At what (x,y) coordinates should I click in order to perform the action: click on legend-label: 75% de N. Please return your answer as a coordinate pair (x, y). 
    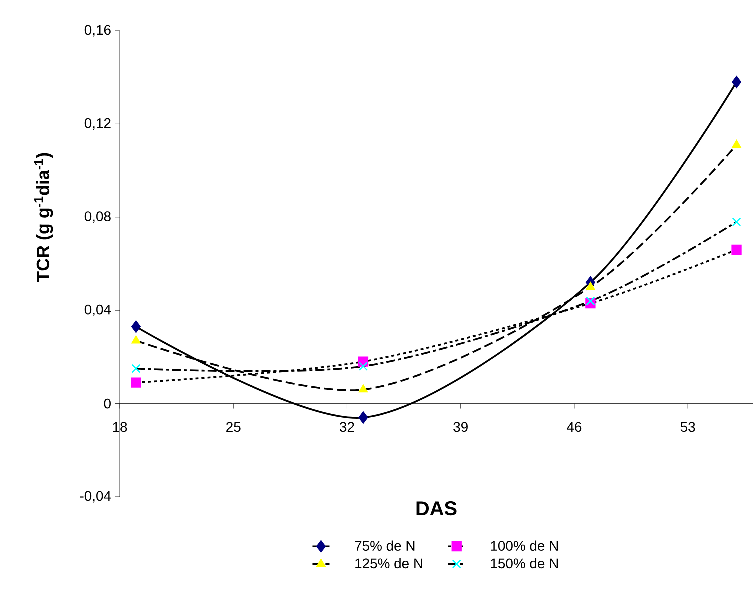
    Looking at the image, I should click on (385, 546).